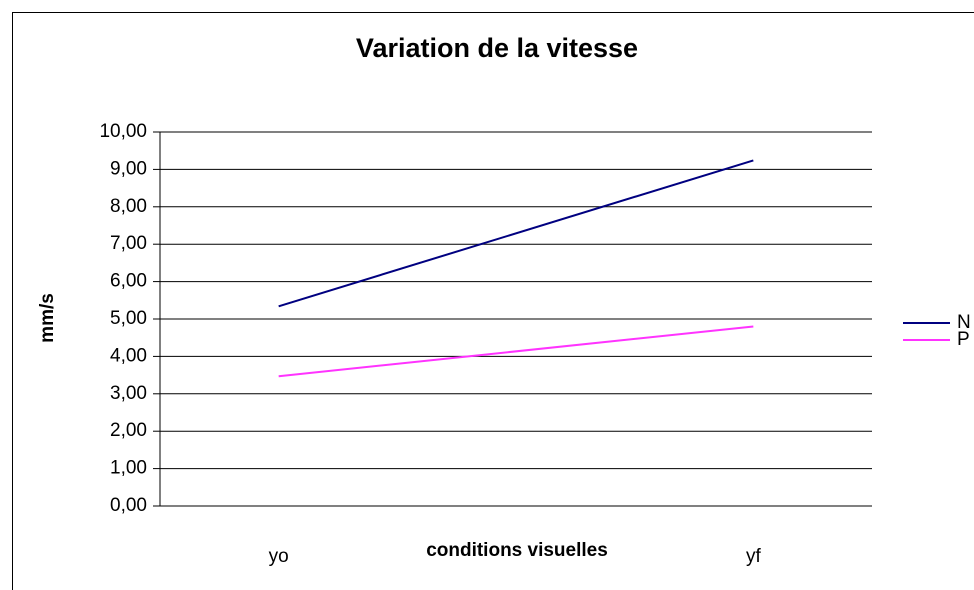 Image resolution: width=974 pixels, height=590 pixels. What do you see at coordinates (497, 48) in the screenshot?
I see `chart-title: Variation de la vitesse` at bounding box center [497, 48].